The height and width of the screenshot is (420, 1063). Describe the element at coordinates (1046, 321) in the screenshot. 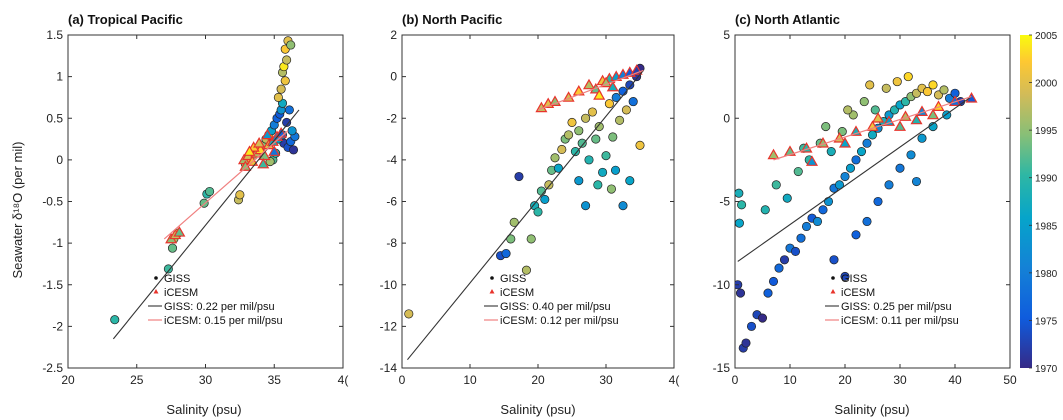

I see `colorbar-tick-label: 1975` at that location.